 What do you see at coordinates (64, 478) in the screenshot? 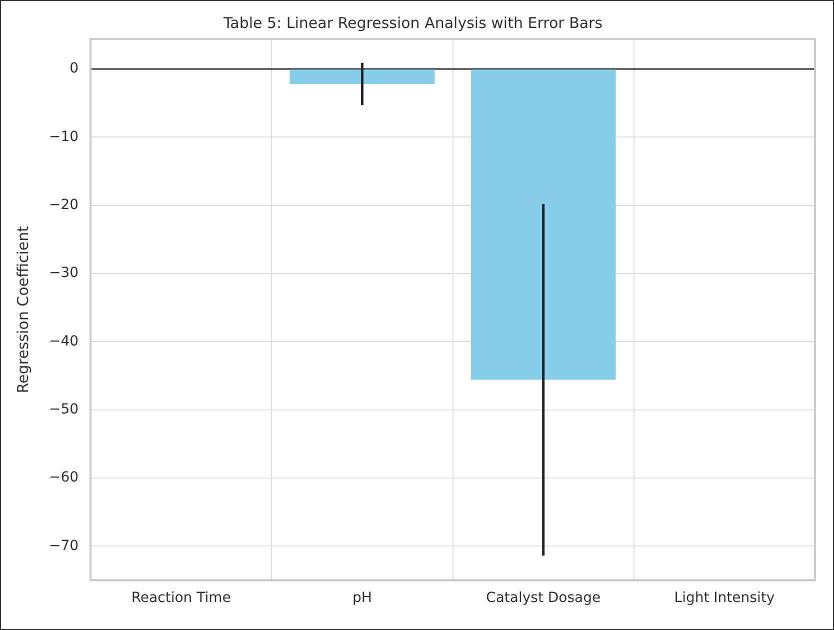
I see `y-tick-label: −60` at bounding box center [64, 478].